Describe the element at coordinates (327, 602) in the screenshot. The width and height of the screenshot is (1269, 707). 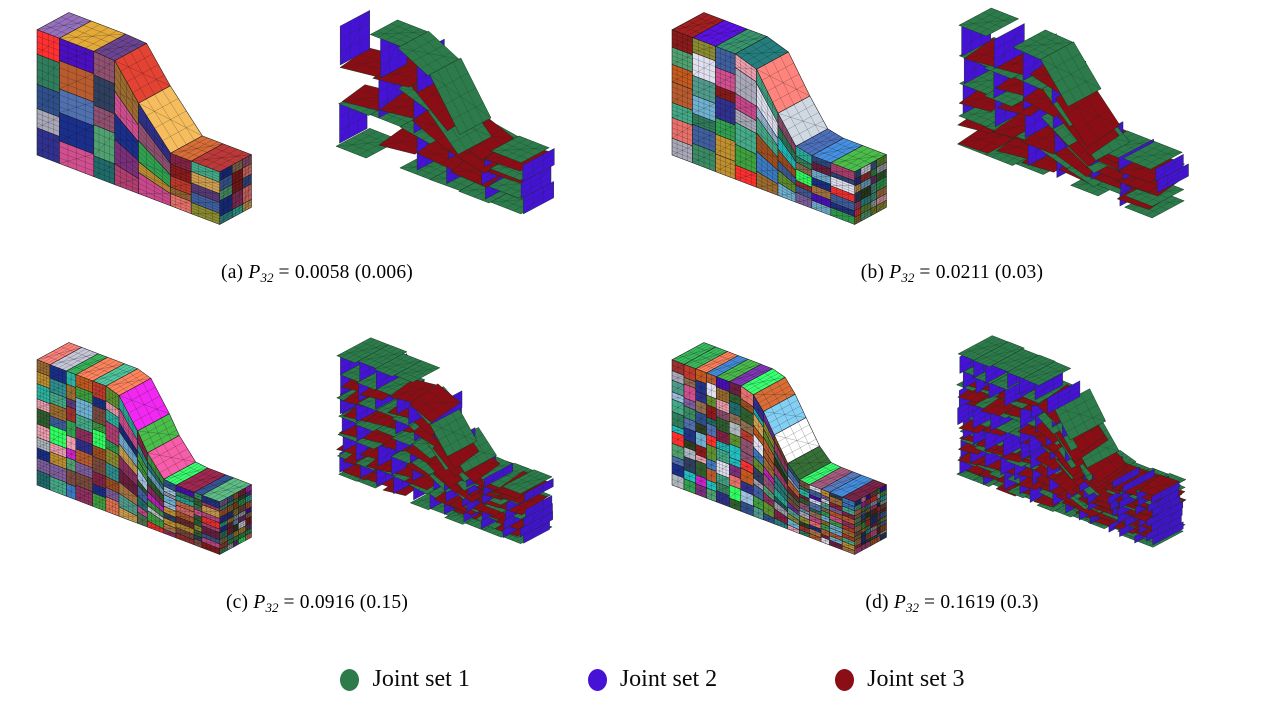
I see `caption-c-value: 0.0916` at that location.